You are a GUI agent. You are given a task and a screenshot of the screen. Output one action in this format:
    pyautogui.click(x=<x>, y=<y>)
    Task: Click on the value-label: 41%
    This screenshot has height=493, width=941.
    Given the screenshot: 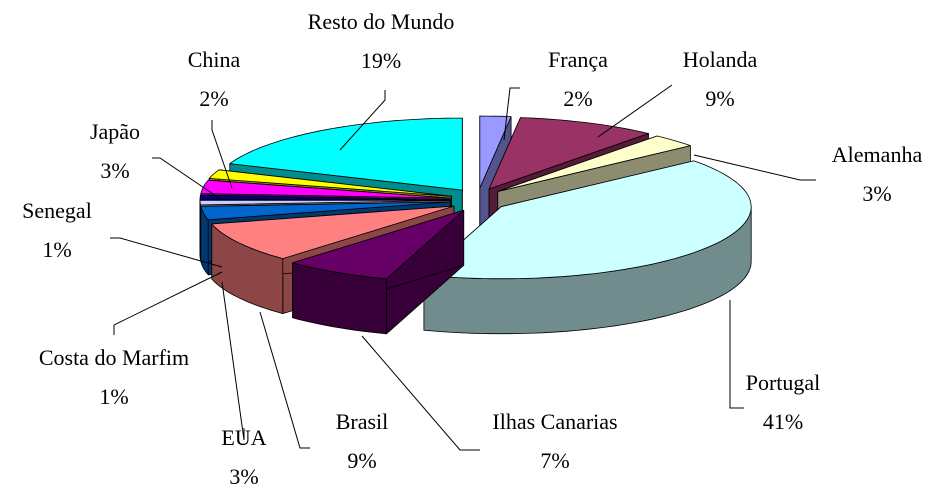 What is the action you would take?
    pyautogui.click(x=783, y=421)
    